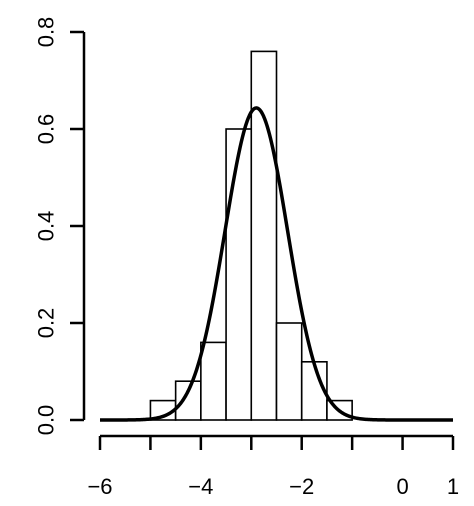 The image size is (474, 506). What do you see at coordinates (402, 486) in the screenshot?
I see `x-tick-label: 0` at bounding box center [402, 486].